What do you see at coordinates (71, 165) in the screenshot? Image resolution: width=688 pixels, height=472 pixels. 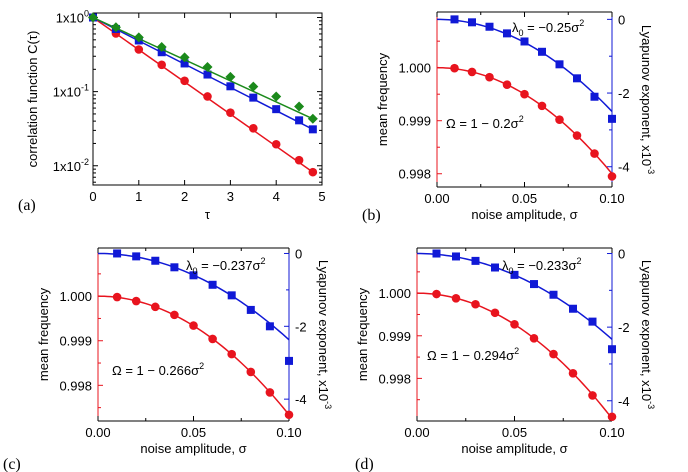 I see `y-tick-label: 1x10⁻²` at bounding box center [71, 165].